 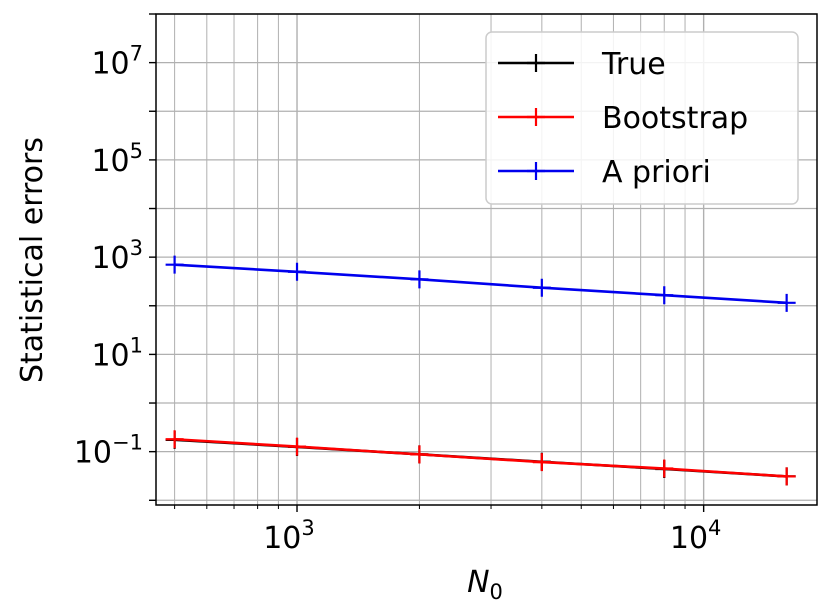 What do you see at coordinates (714, 528) in the screenshot?
I see `x-tick-label-exponent: 4` at bounding box center [714, 528].